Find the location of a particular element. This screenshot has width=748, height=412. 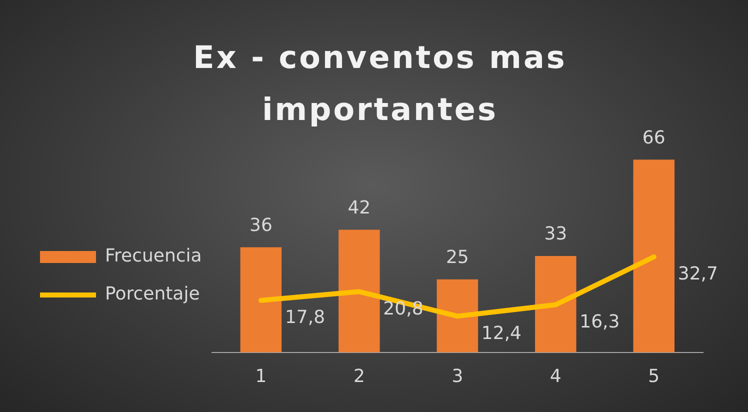

x-tick-label: 4 is located at coordinates (556, 376).